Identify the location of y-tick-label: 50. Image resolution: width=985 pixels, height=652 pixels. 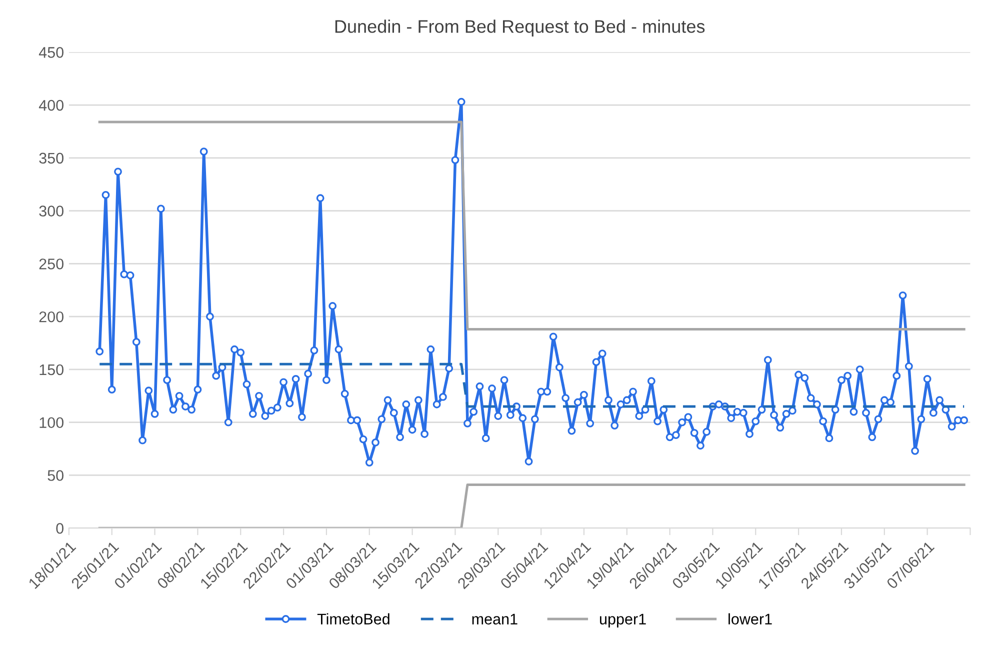
(56, 475).